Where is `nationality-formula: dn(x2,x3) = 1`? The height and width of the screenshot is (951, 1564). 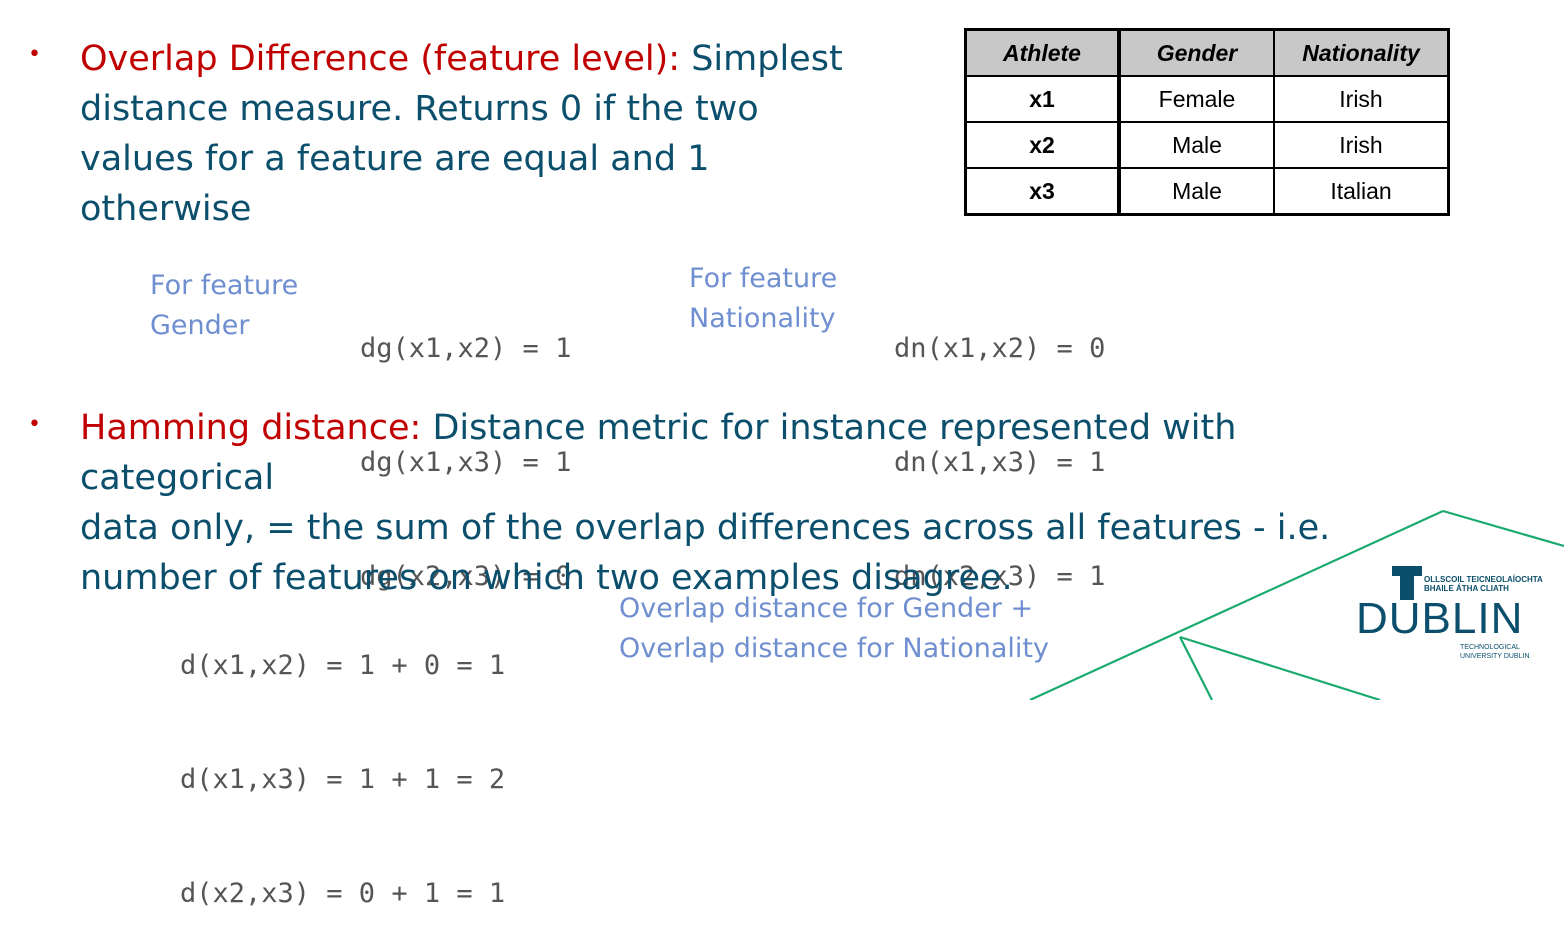
nationality-formula: dn(x2,x3) = 1 is located at coordinates (1000, 576).